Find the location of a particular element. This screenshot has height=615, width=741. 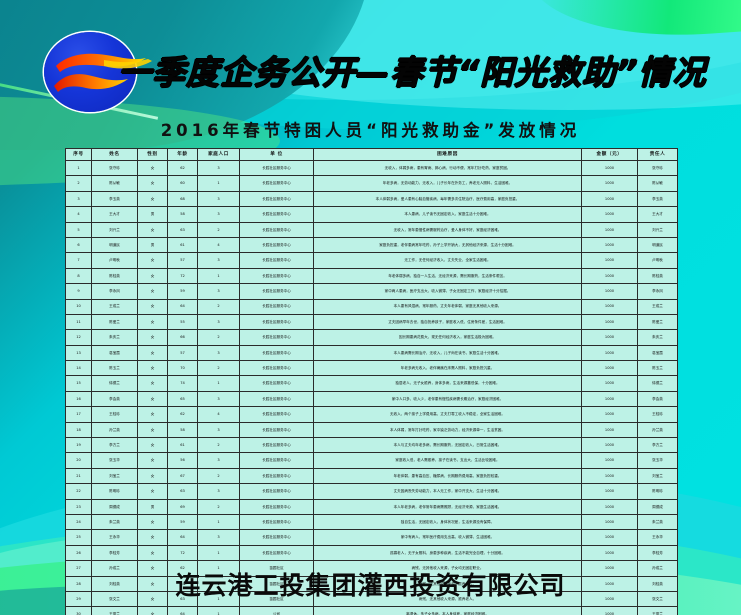

cell-resp: 陈桂英 is located at coordinates (657, 276).